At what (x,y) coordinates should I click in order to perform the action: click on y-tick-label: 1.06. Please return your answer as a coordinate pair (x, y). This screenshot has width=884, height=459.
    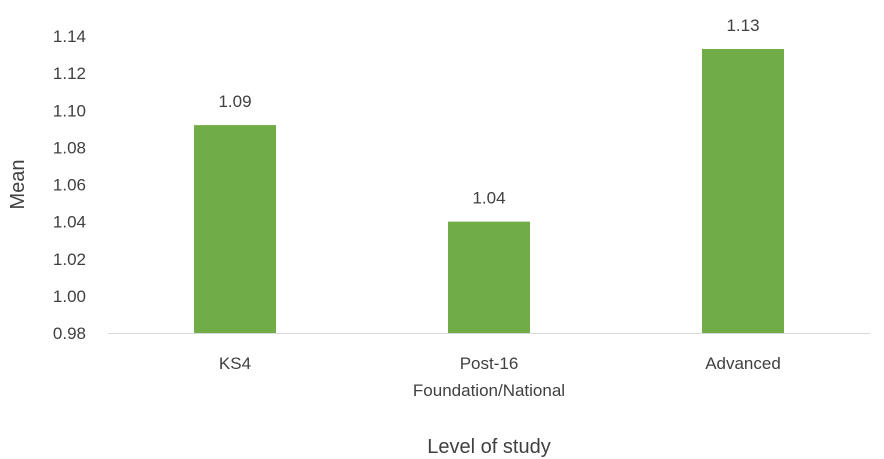
    Looking at the image, I should click on (69, 185).